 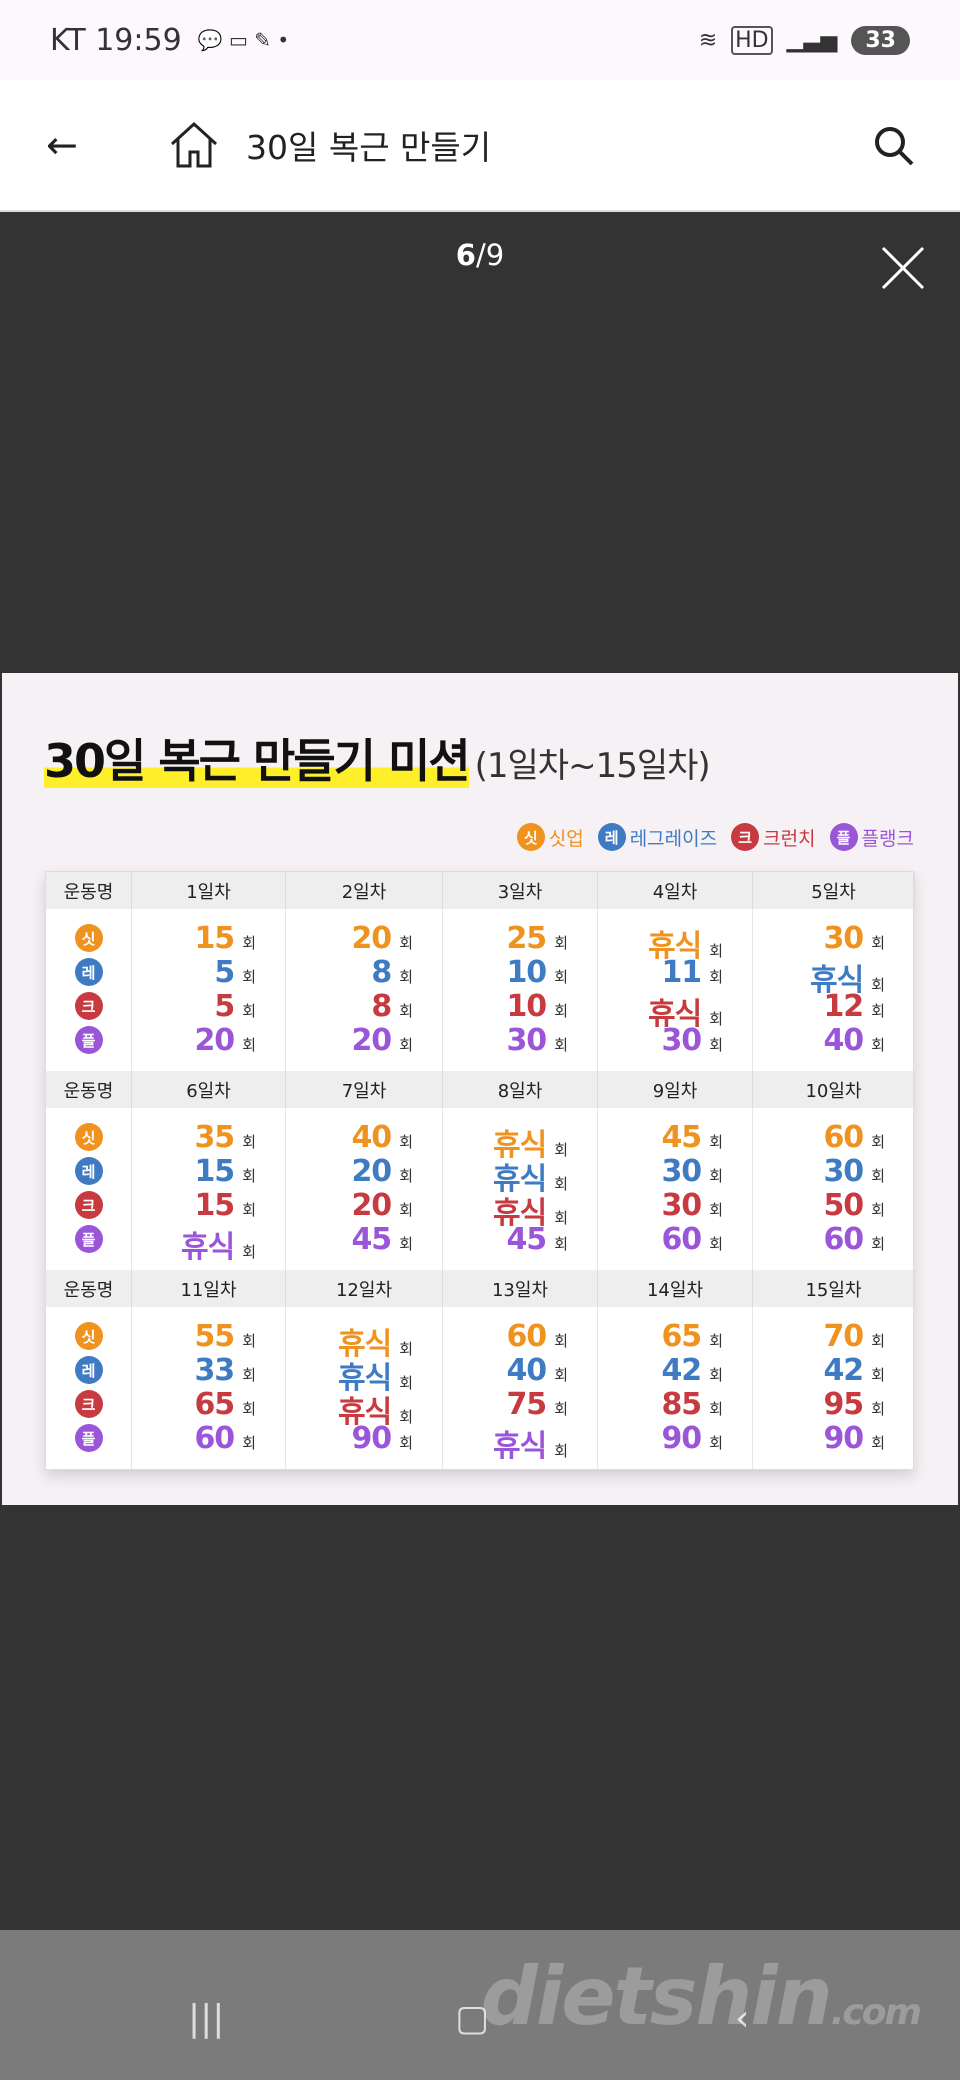 I want to click on rep-count: 20 회, so click(x=382, y=1040).